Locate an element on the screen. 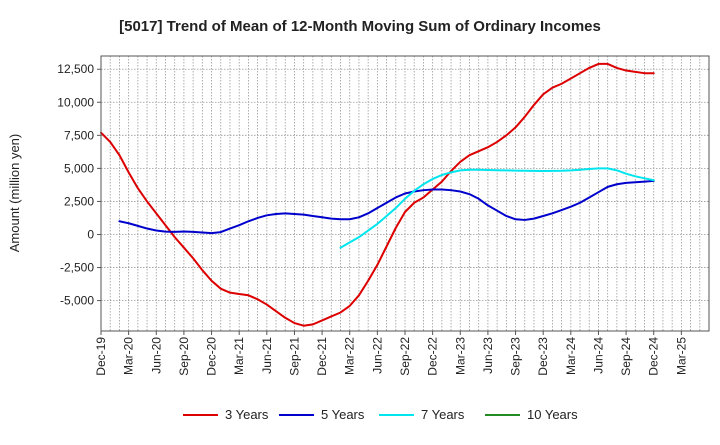 The image size is (720, 445). legend-label: 5 Years is located at coordinates (343, 414).